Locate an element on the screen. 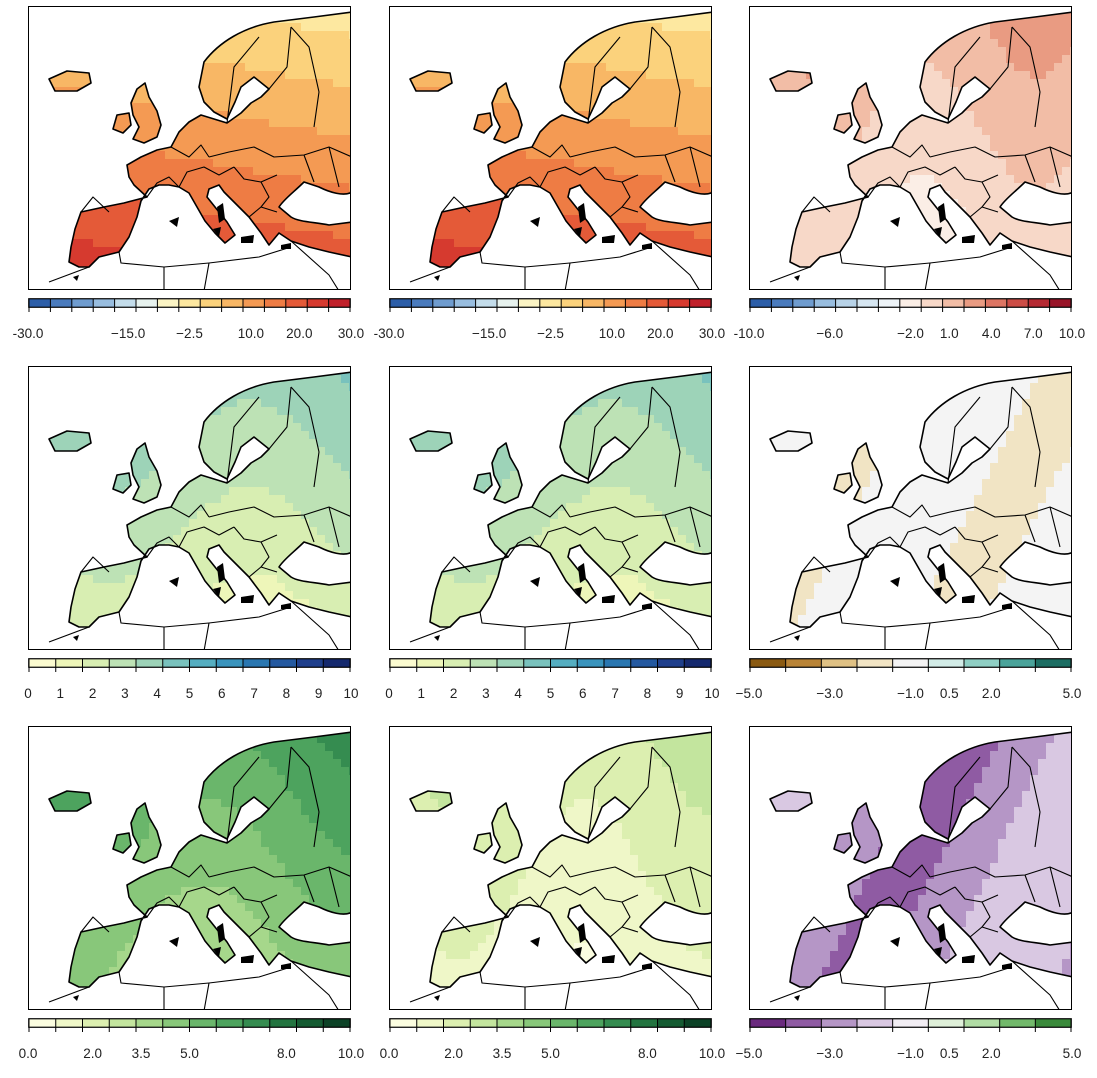 The image size is (1097, 1078). colorbar-tick-label: −3.0 is located at coordinates (830, 693).